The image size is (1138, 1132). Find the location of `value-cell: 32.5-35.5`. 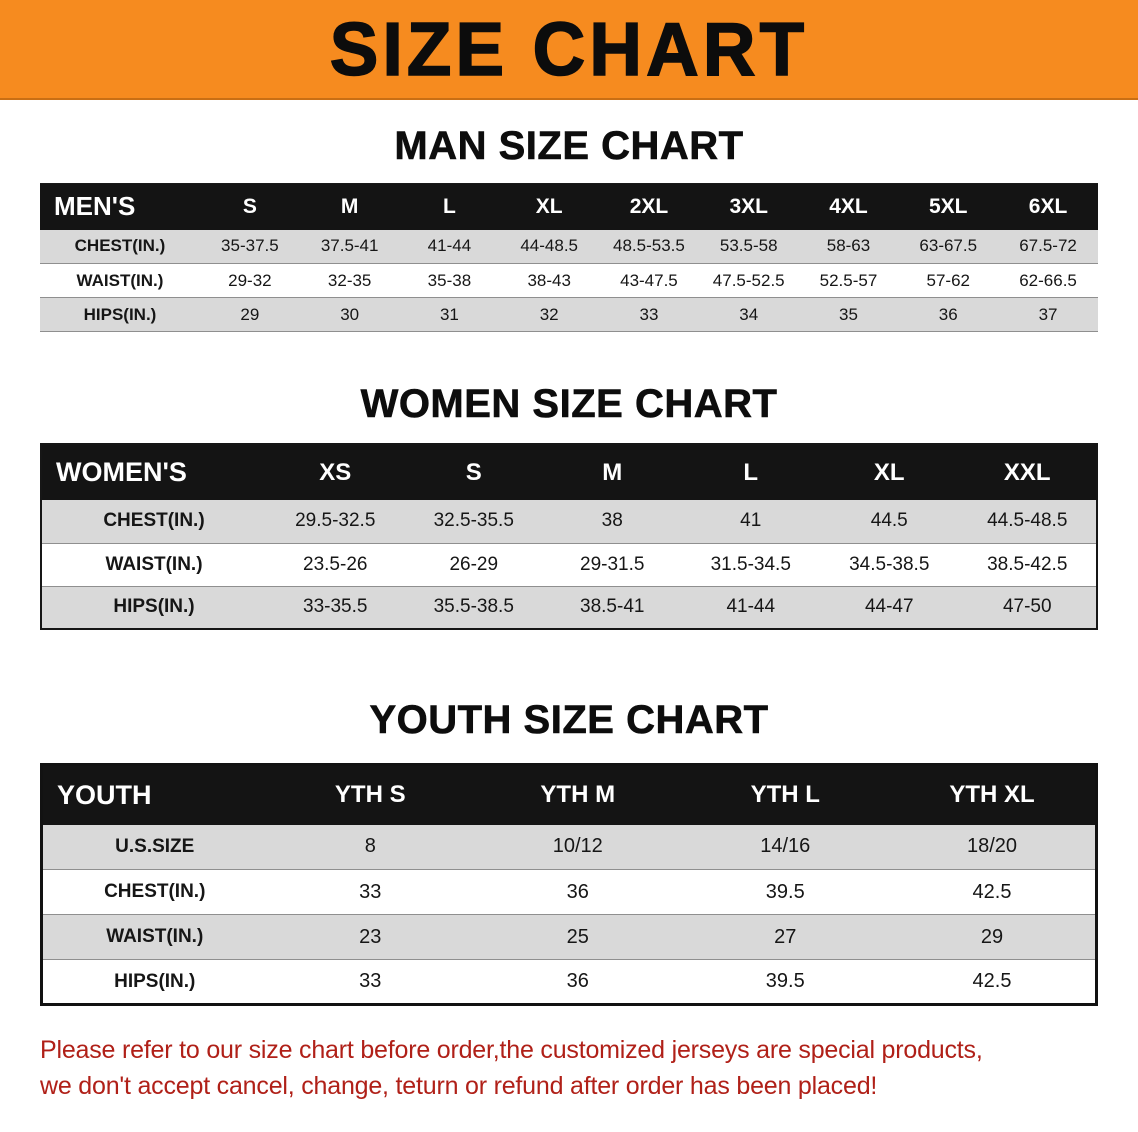

value-cell: 32.5-35.5 is located at coordinates (473, 521).